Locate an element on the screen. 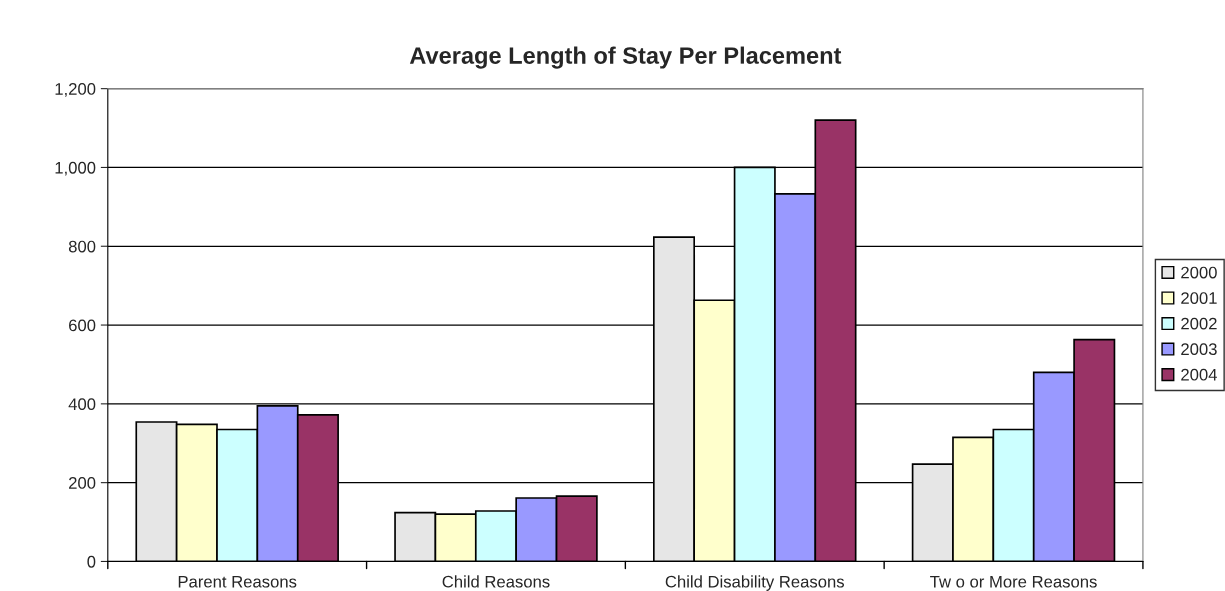 This screenshot has width=1225, height=591. y-tick-label: 200 is located at coordinates (82, 483).